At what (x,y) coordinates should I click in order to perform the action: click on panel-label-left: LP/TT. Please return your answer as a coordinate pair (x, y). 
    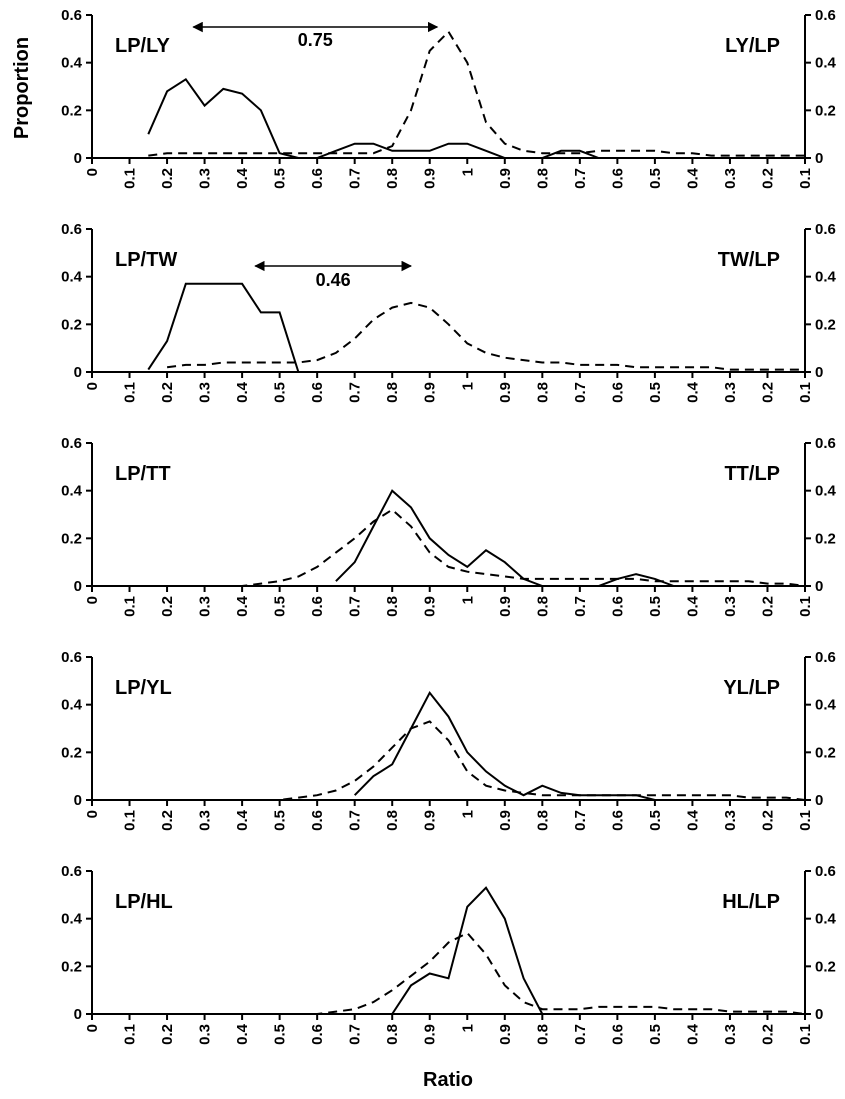
    Looking at the image, I should click on (143, 474).